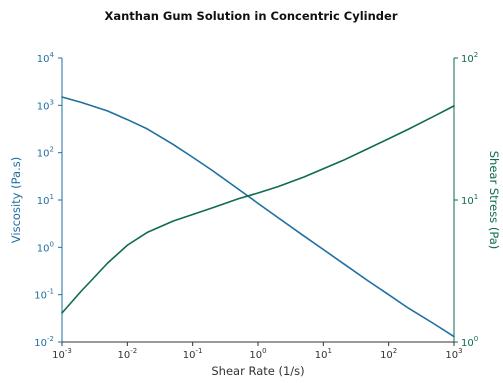  What do you see at coordinates (16, 200) in the screenshot?
I see `y-axis-label: Viscosity (Pa.s)` at bounding box center [16, 200].